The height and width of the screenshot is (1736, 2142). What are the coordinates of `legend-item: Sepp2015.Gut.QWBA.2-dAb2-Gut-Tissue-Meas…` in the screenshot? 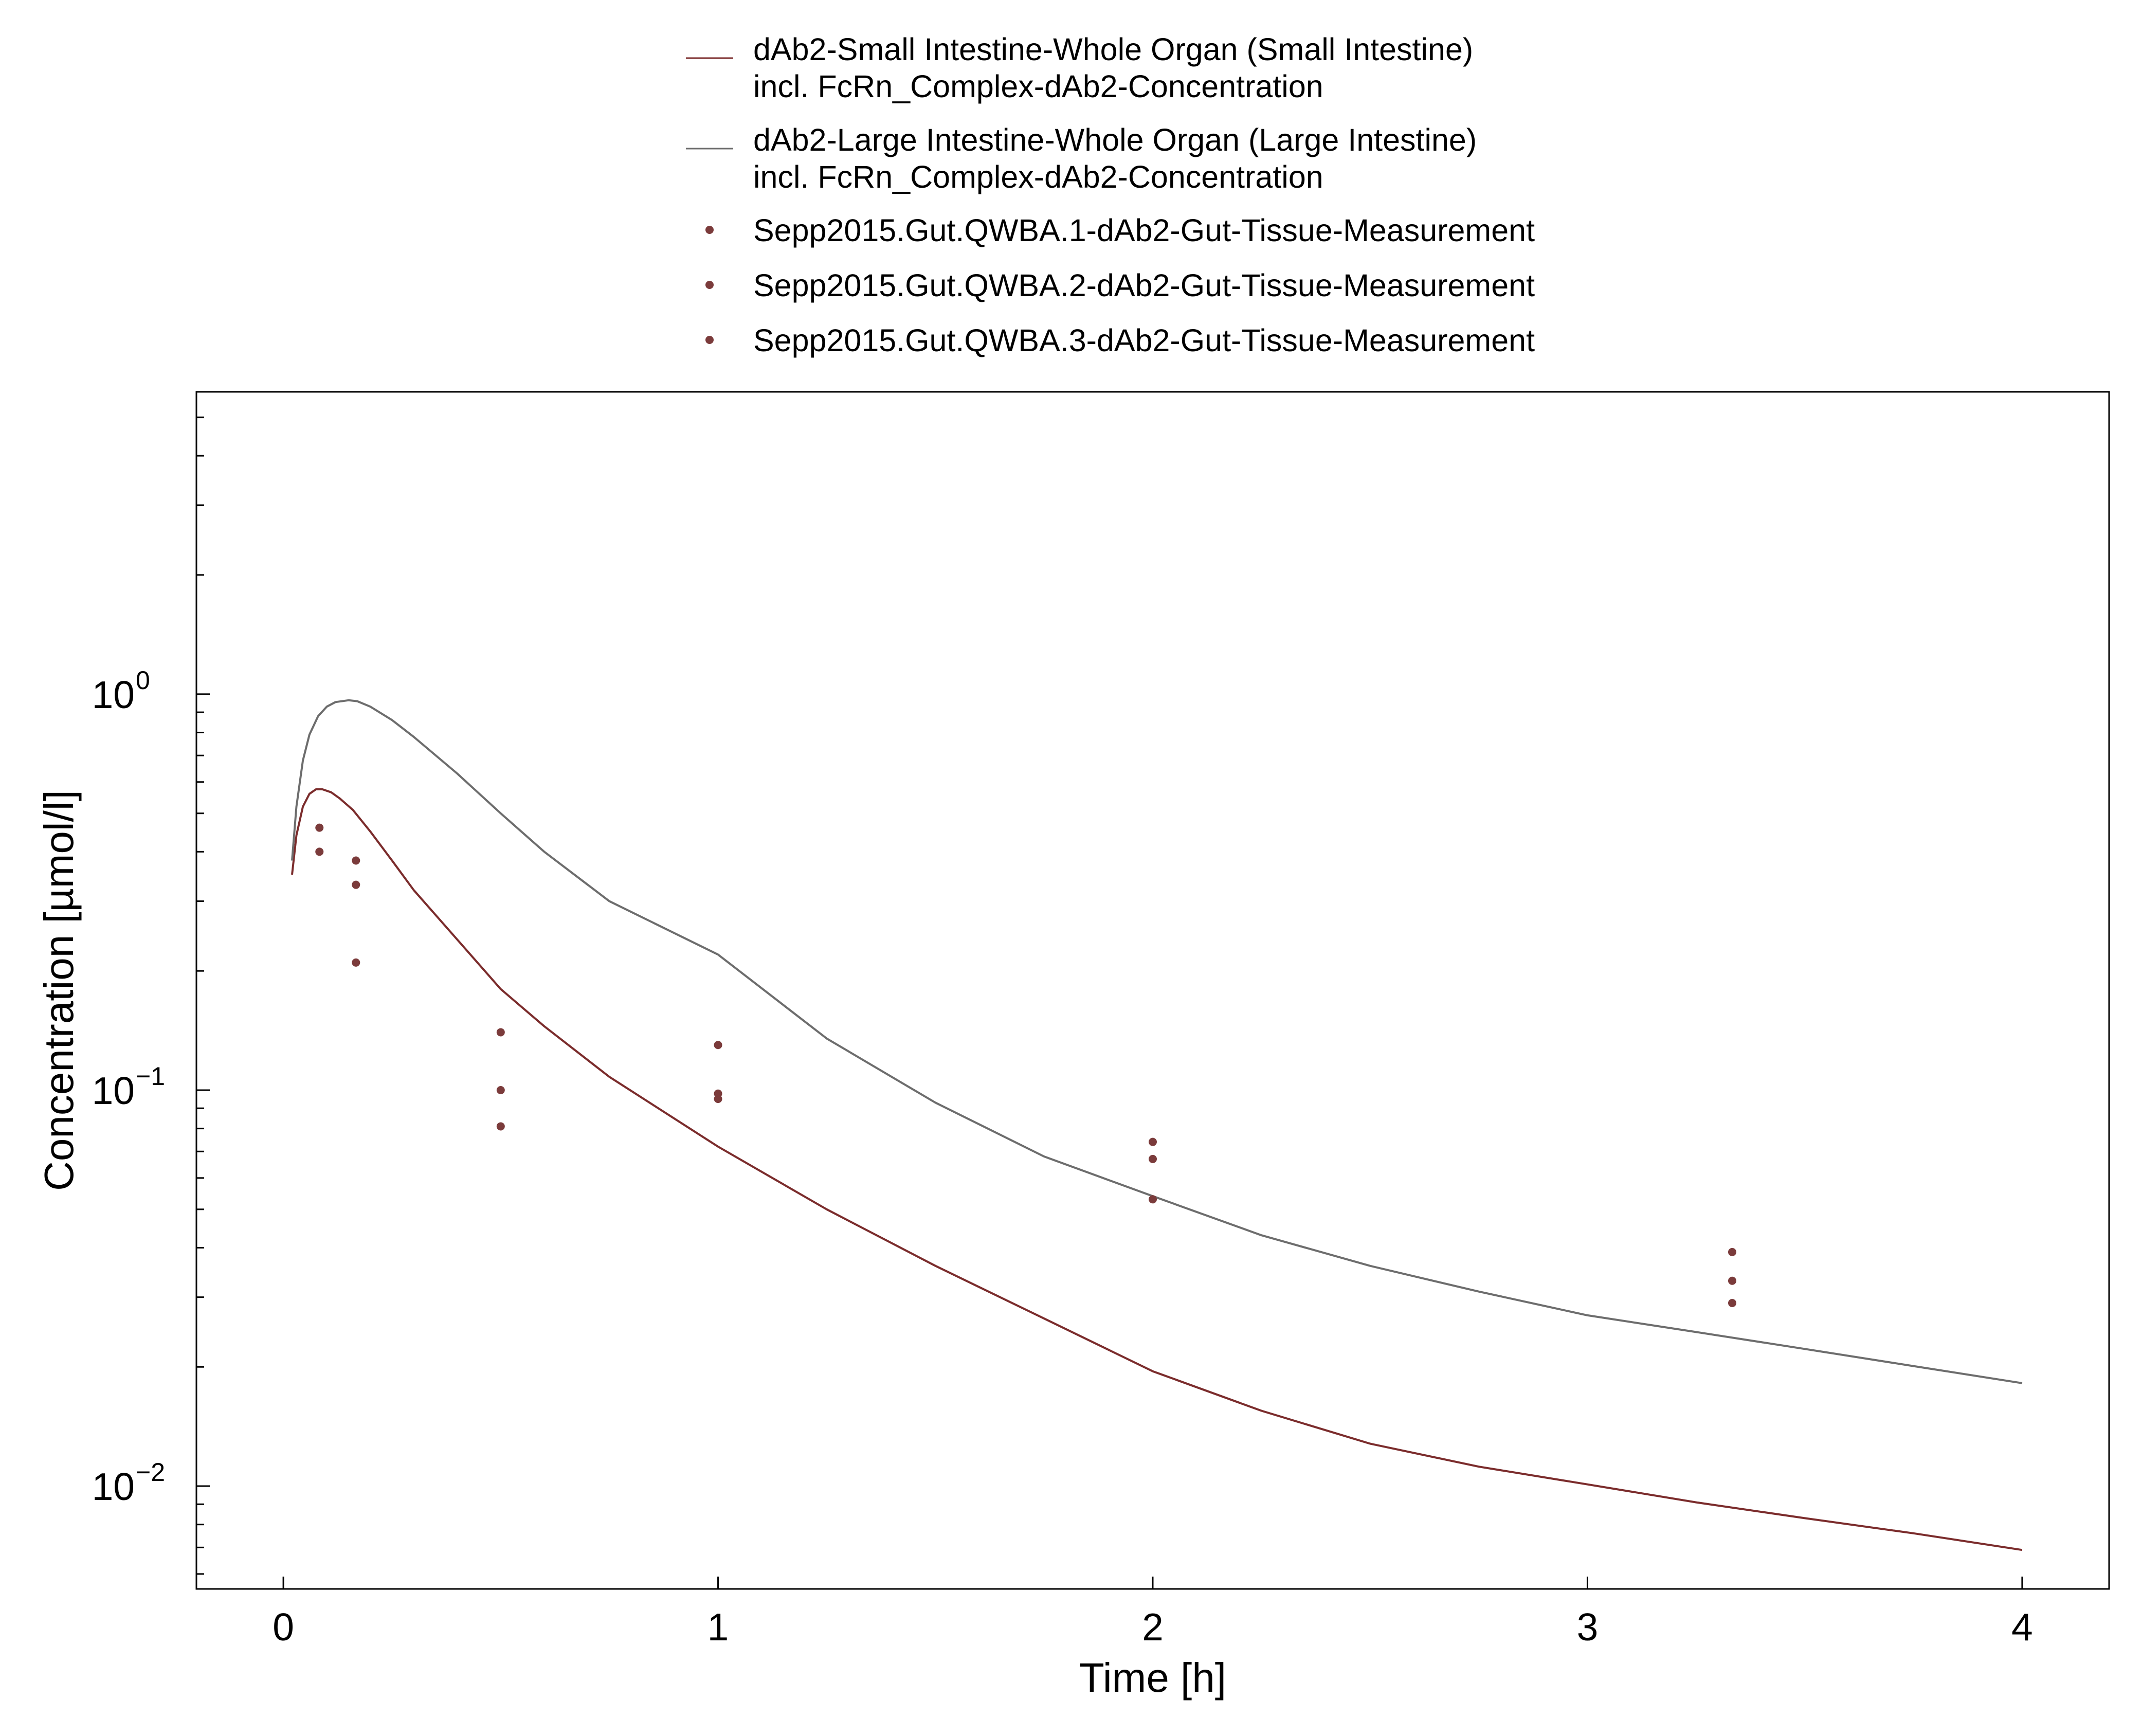 It's located at (1120, 286).